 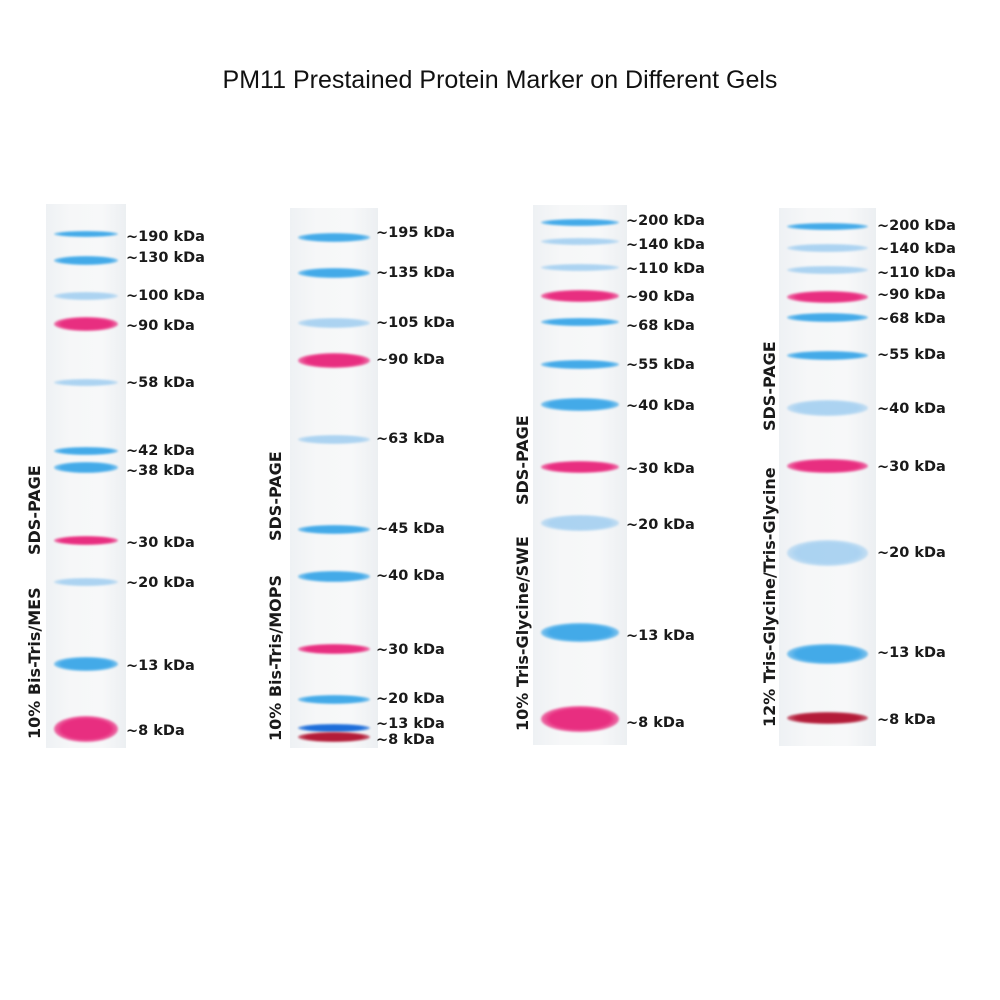 I want to click on gel-type-label: 12% Tris-Glycine/Tris-Glycine, so click(x=769, y=597).